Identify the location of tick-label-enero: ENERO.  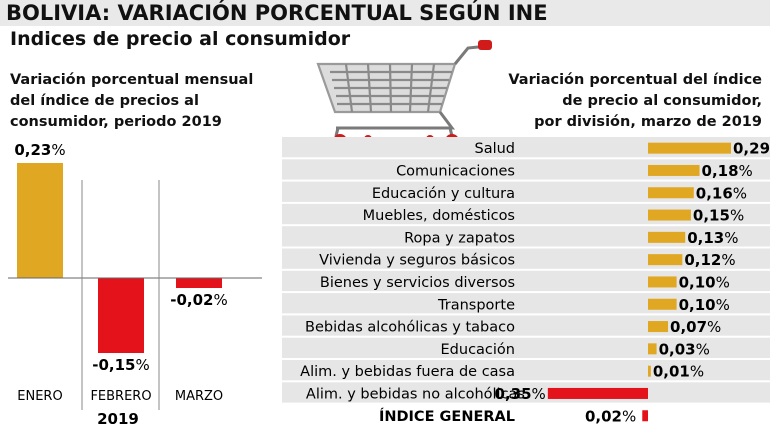
(39, 396).